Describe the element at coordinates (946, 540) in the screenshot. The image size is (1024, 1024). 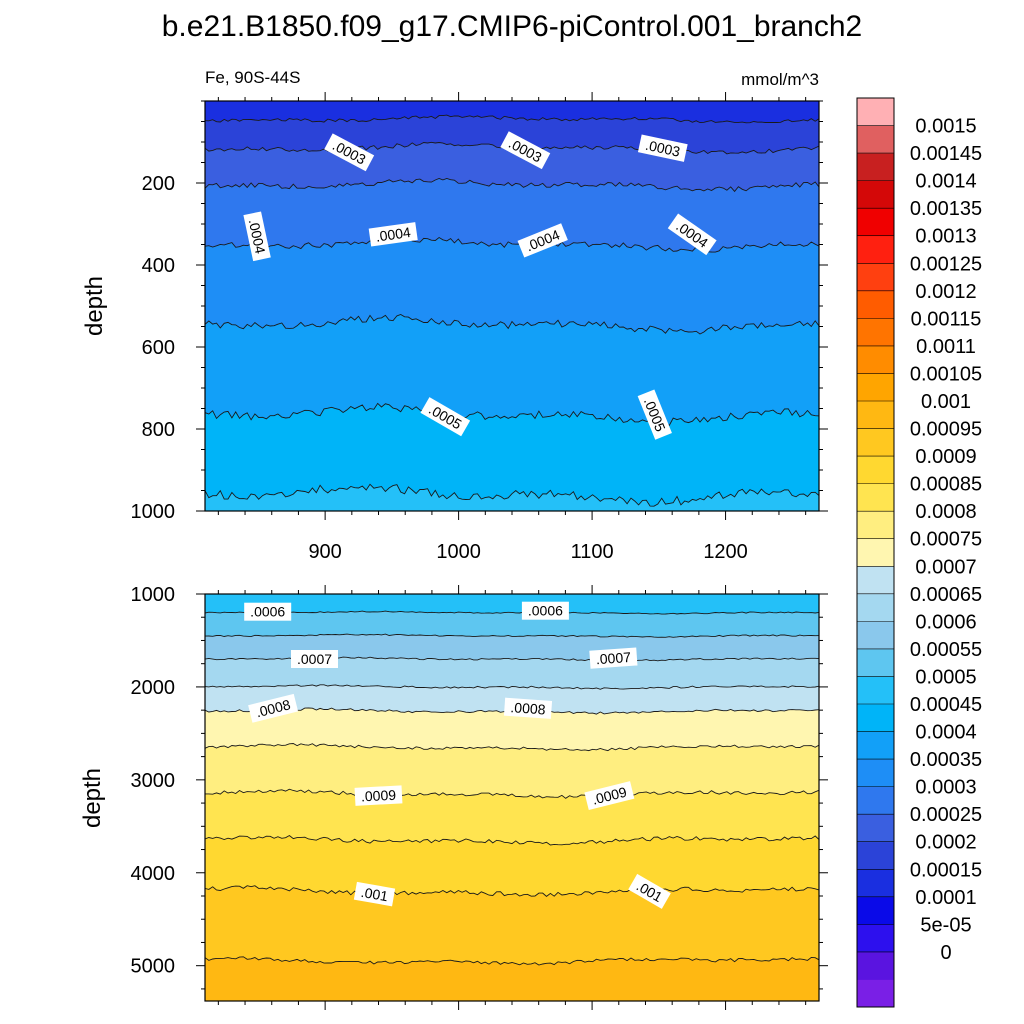
I see `colorbar-label: 0.00075` at that location.